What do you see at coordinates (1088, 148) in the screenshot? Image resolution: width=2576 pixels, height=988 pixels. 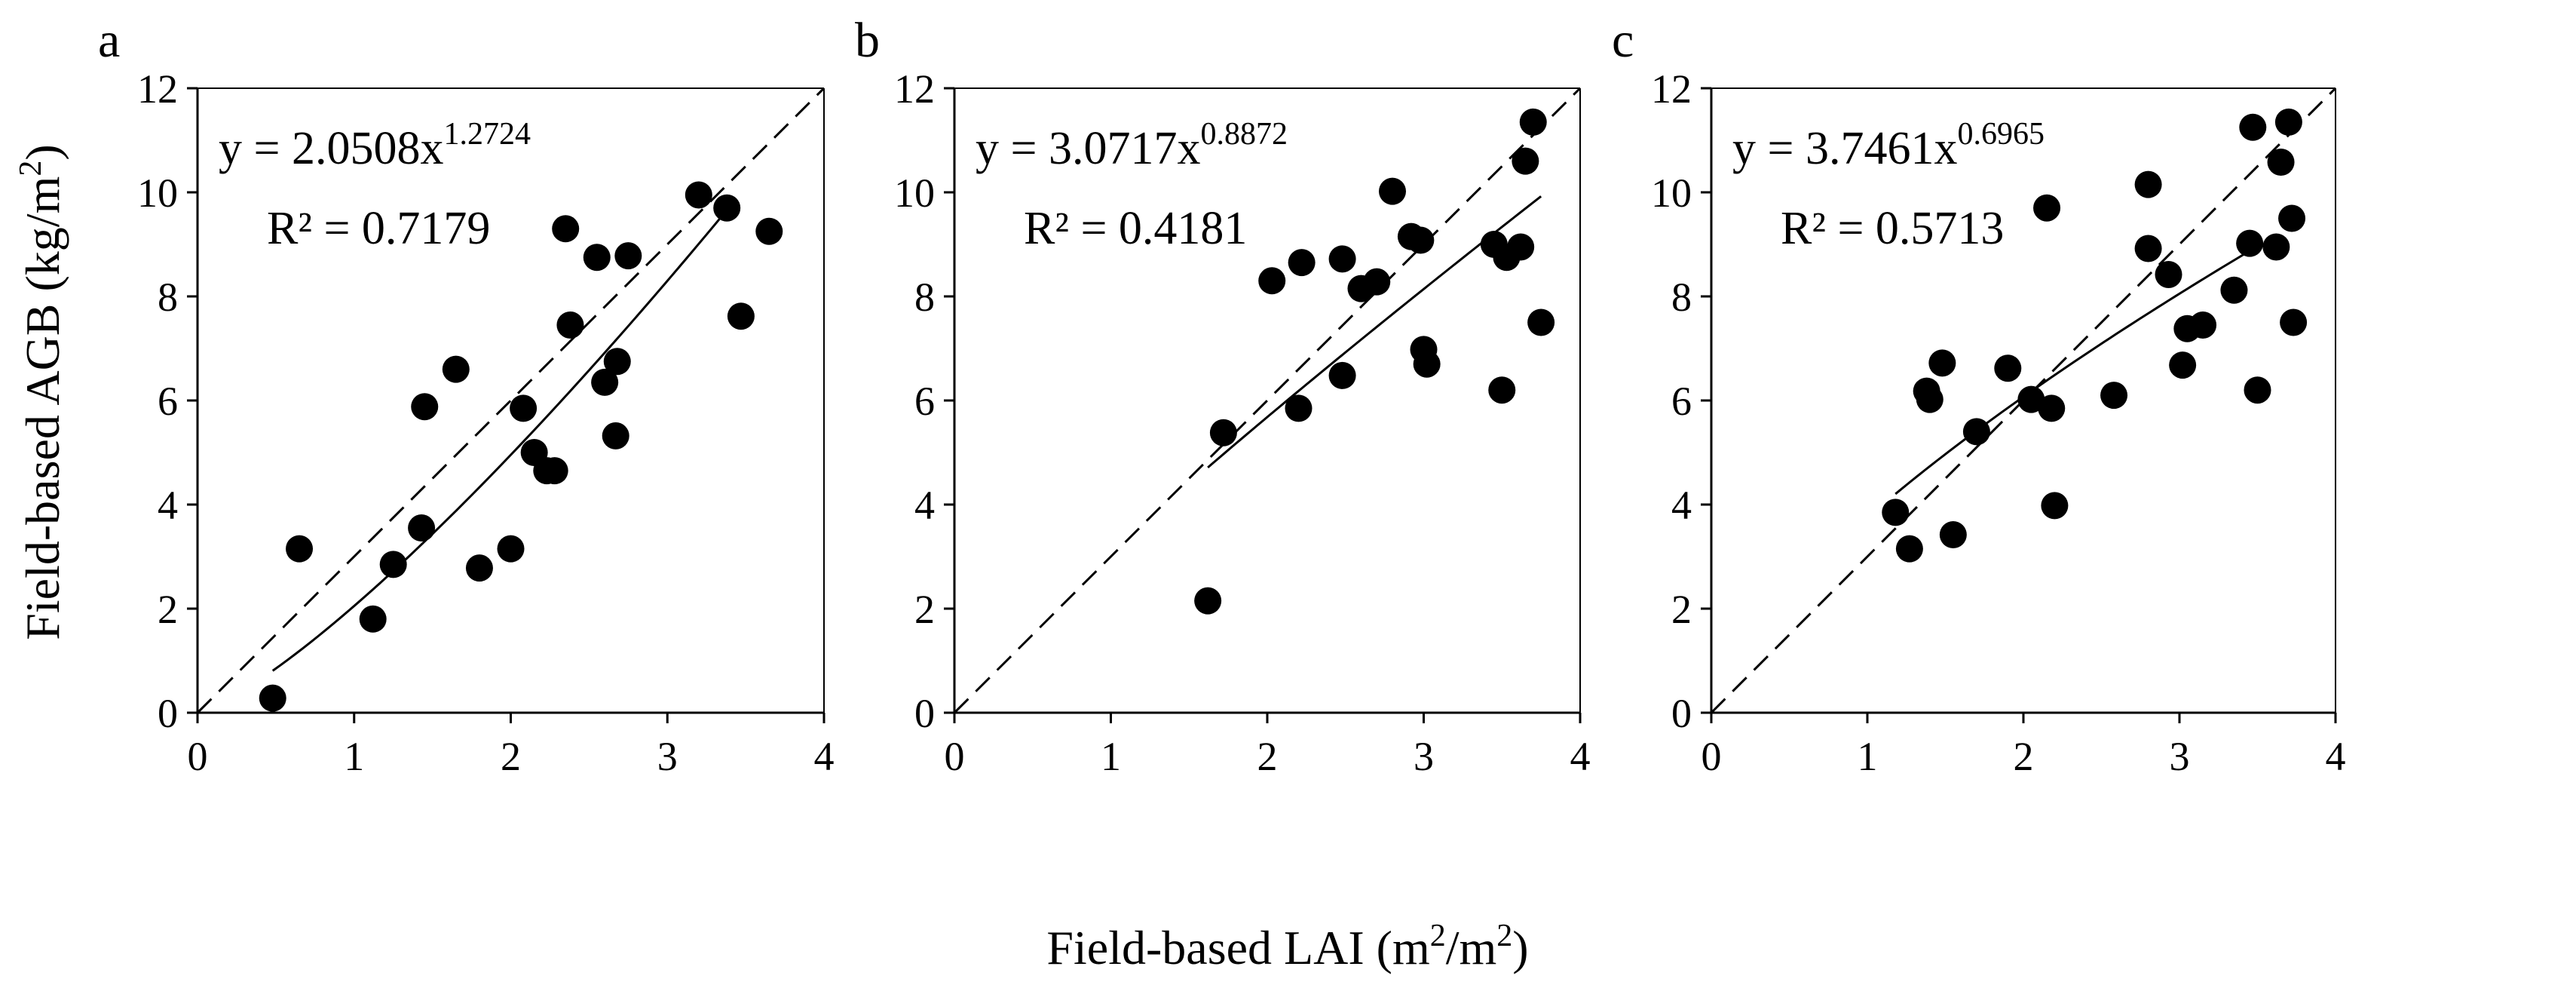 I see `equation-base: y = 3.0717x` at bounding box center [1088, 148].